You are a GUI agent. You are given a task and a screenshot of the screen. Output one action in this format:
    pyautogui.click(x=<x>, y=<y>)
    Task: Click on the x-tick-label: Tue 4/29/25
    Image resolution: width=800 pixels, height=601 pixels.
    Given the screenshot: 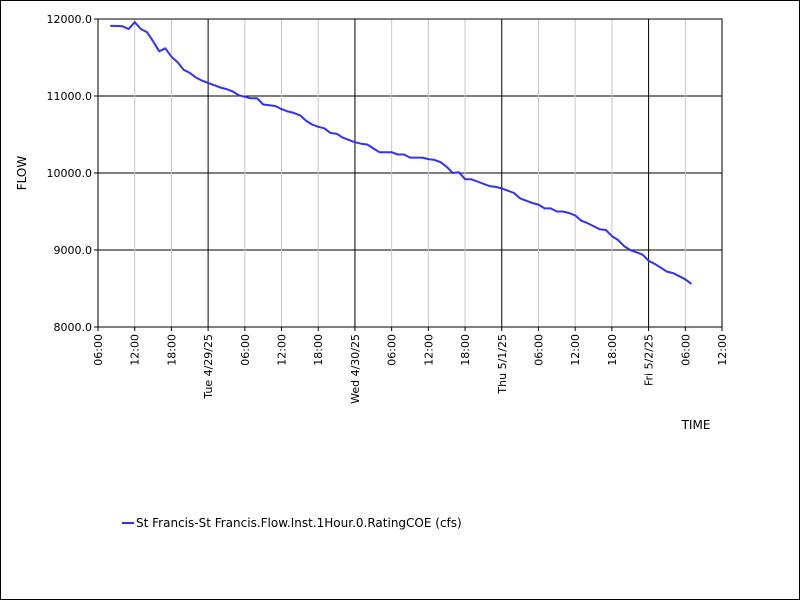 What is the action you would take?
    pyautogui.click(x=208, y=367)
    